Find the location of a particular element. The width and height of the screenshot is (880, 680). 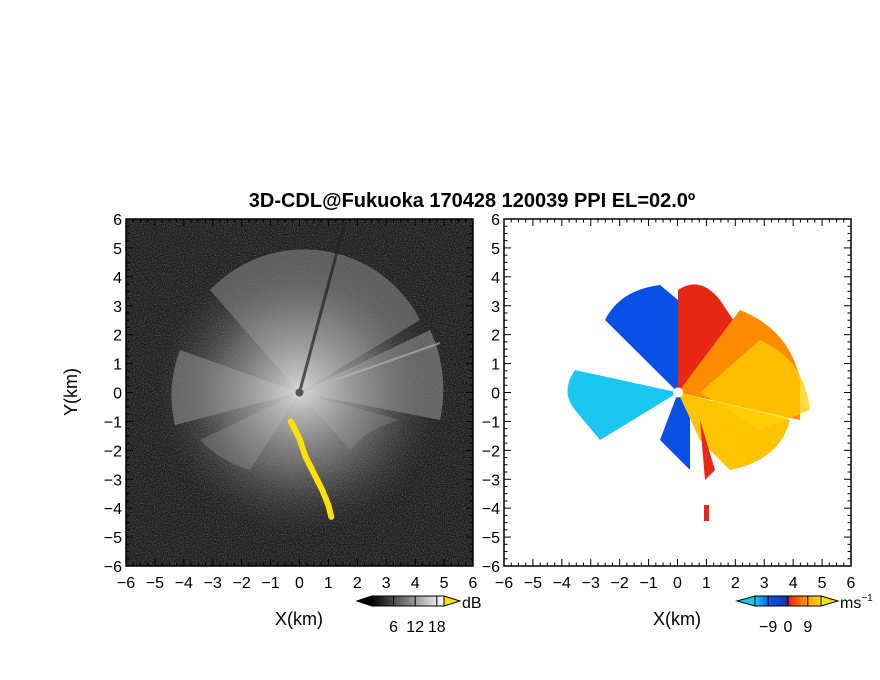

reflectivity-x-tick-label: −1 is located at coordinates (270, 583).